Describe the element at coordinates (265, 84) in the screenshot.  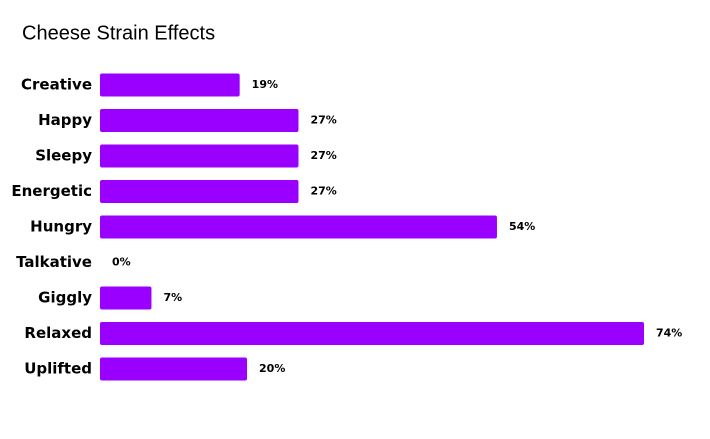
I see `value-label: 19%` at that location.